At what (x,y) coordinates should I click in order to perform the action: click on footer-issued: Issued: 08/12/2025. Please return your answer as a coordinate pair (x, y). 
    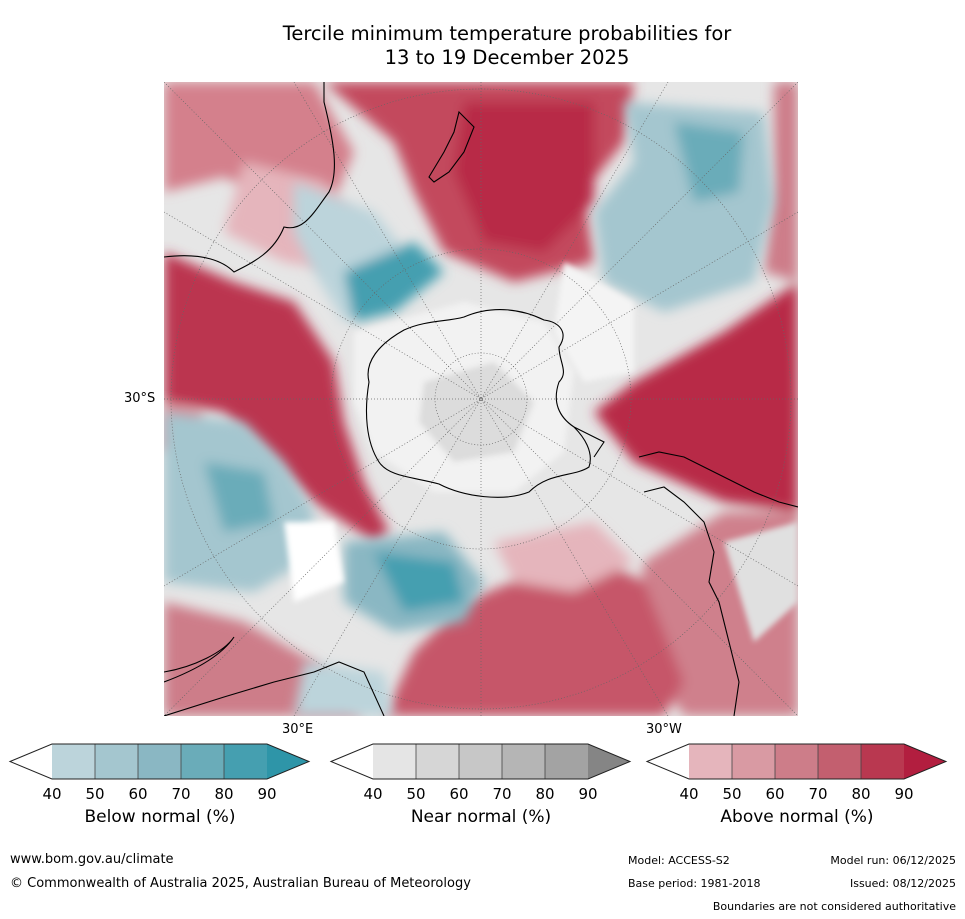
    Looking at the image, I should click on (902, 883).